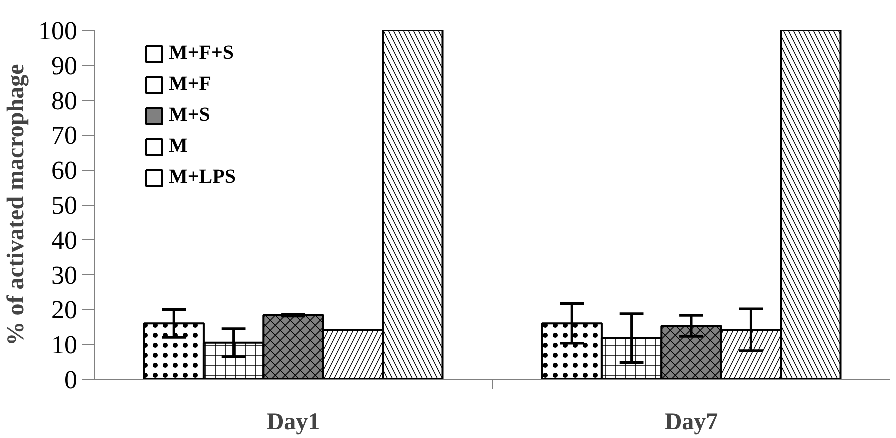  What do you see at coordinates (65, 240) in the screenshot?
I see `y-tick-label: 40` at bounding box center [65, 240].